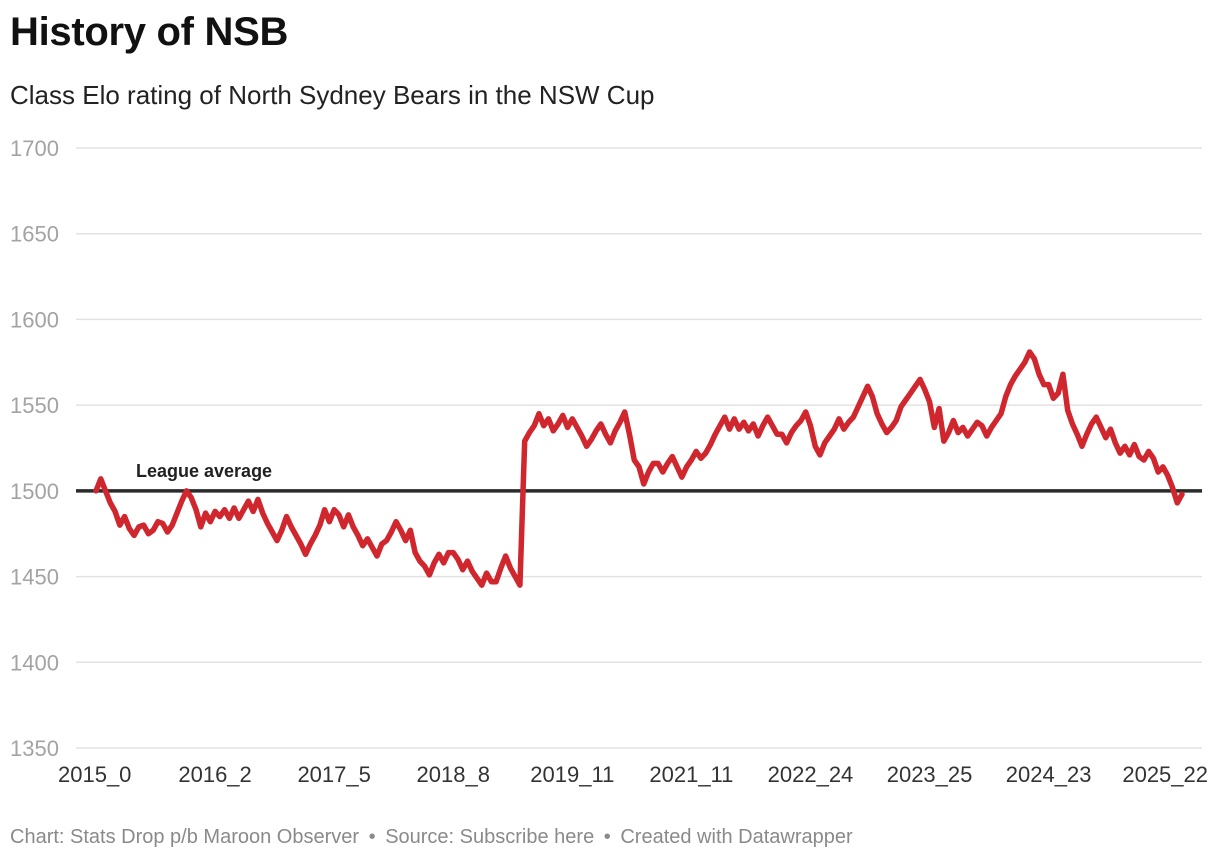 The height and width of the screenshot is (864, 1220). I want to click on x-tick-label: 2018_8, so click(453, 774).